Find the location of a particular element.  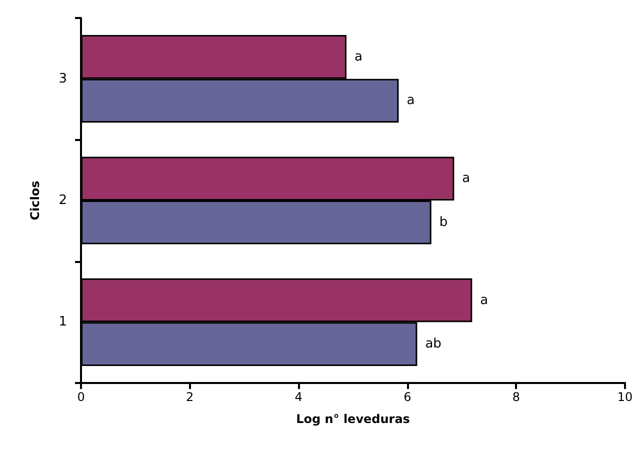

data-label: b is located at coordinates (443, 222).